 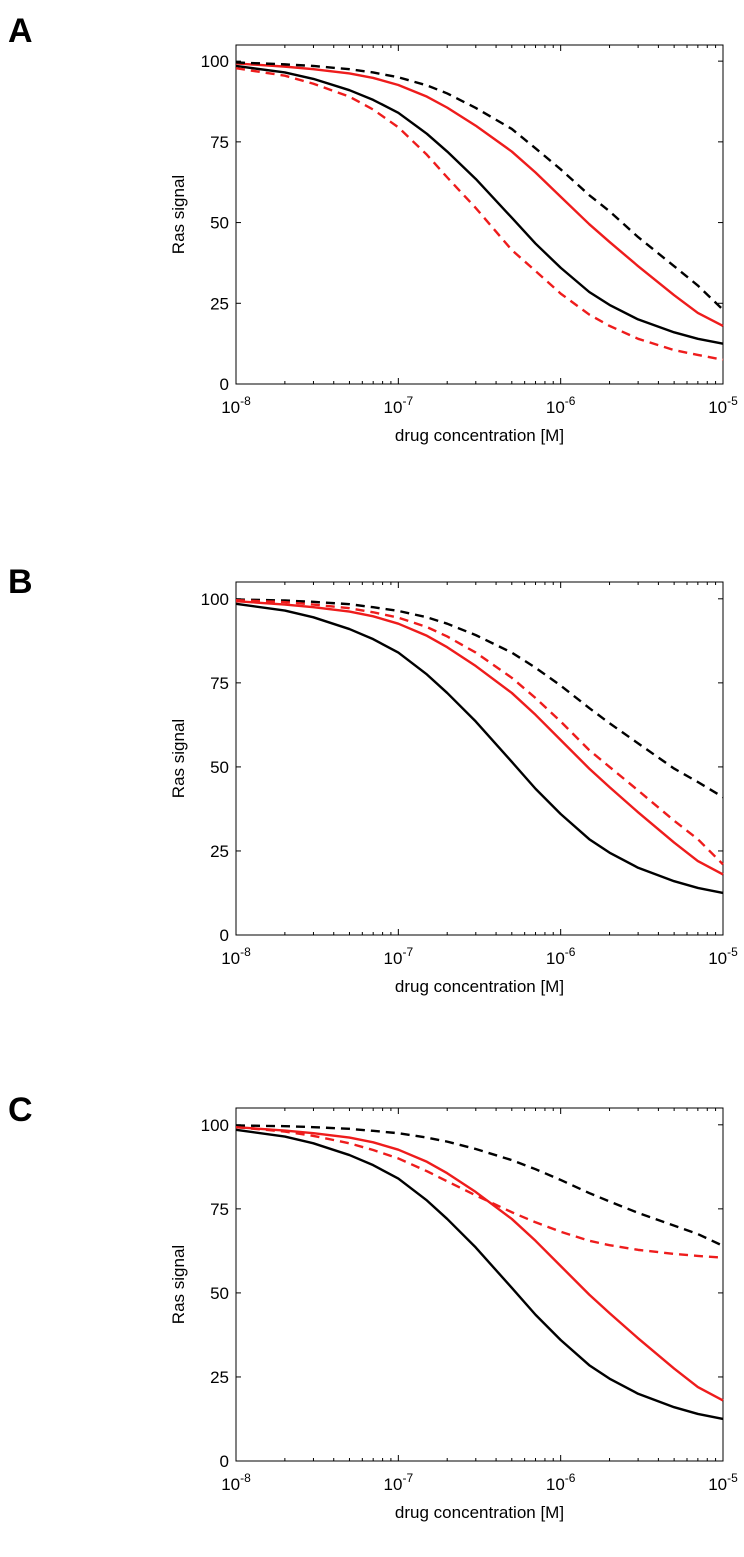 I want to click on panel-c-y-tick-label: 25, so click(x=219, y=1377).